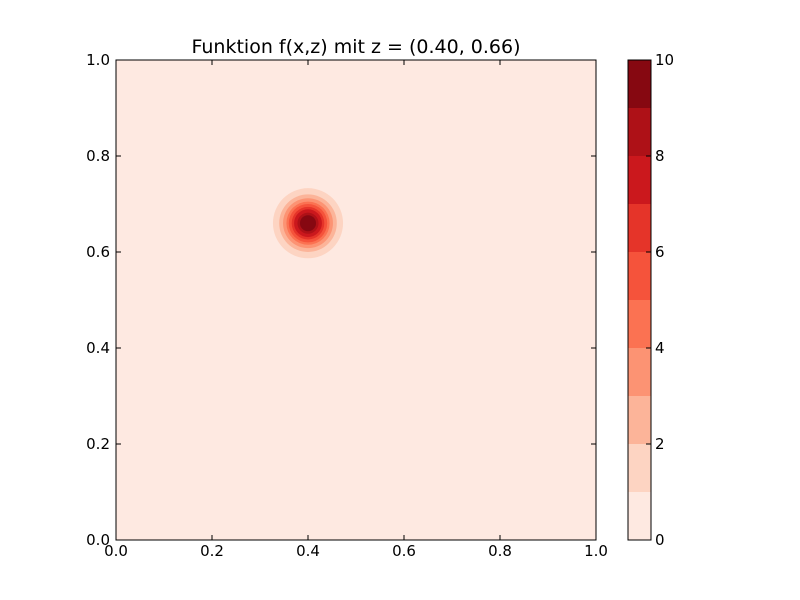  I want to click on contour-peak, so click(308, 223).